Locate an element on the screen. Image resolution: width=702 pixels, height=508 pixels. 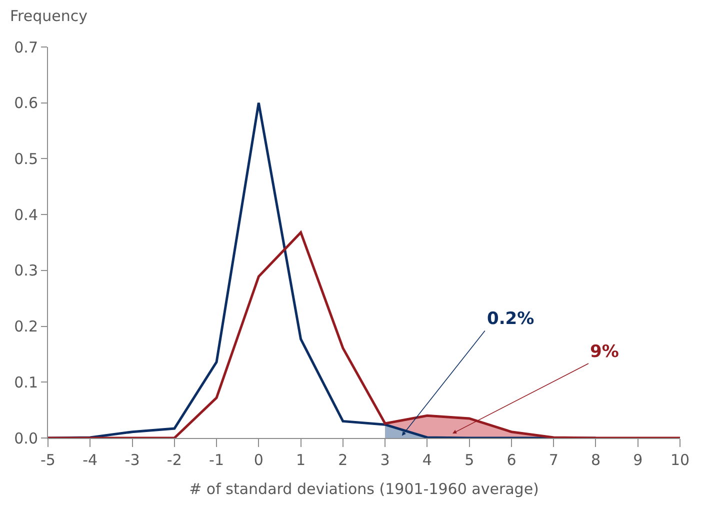
y-tick-label: 0.1 is located at coordinates (26, 382).